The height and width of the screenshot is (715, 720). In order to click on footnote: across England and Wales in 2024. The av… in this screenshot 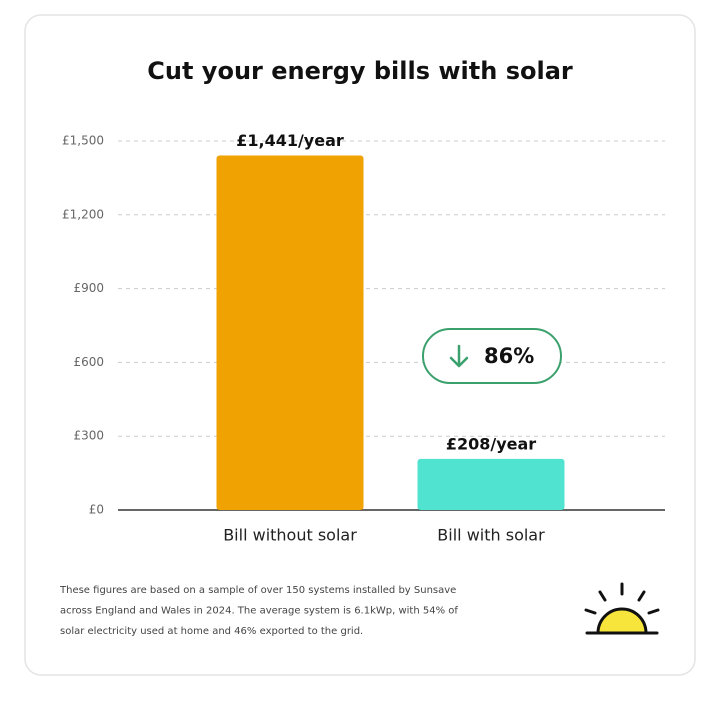, I will do `click(259, 611)`.